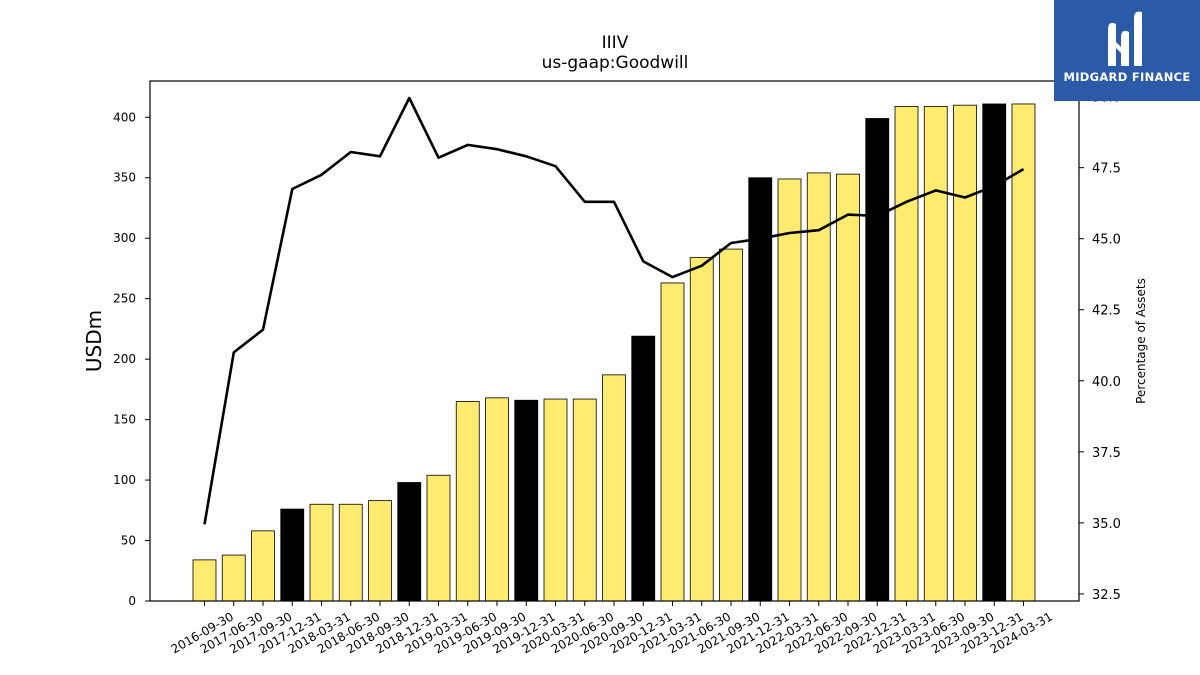 The image size is (1200, 675). Describe the element at coordinates (124, 238) in the screenshot. I see `y-tick-label: 300` at that location.